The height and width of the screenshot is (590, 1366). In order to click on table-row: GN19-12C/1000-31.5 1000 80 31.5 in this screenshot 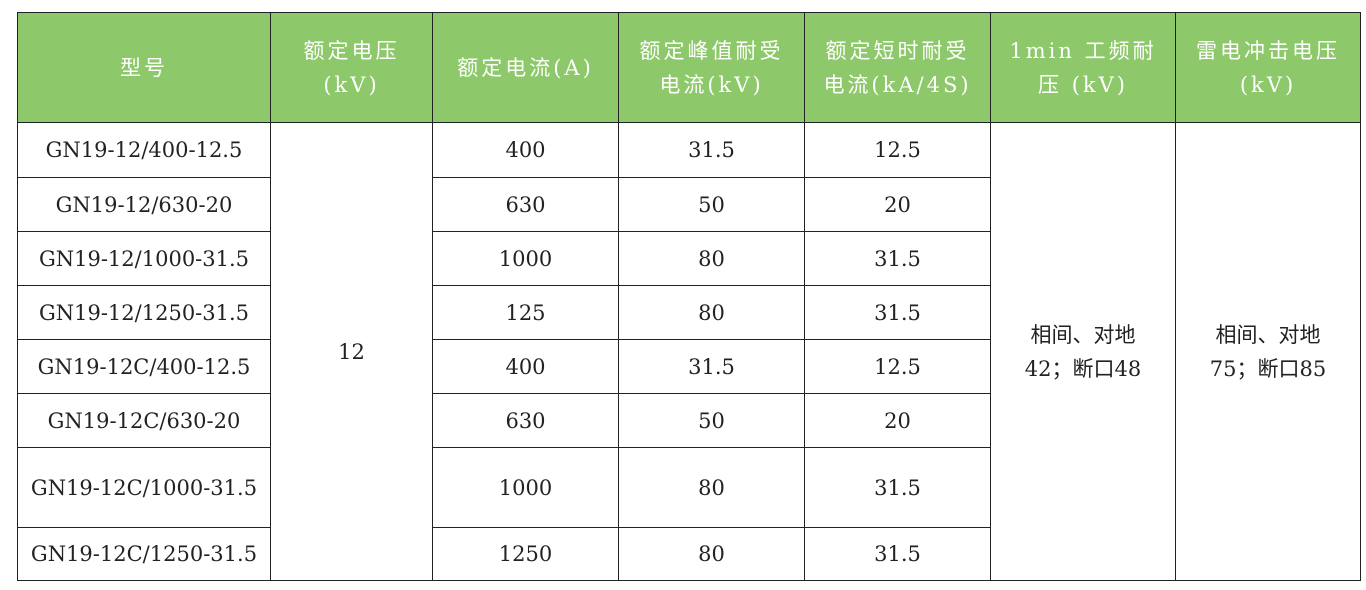, I will do `click(689, 487)`.